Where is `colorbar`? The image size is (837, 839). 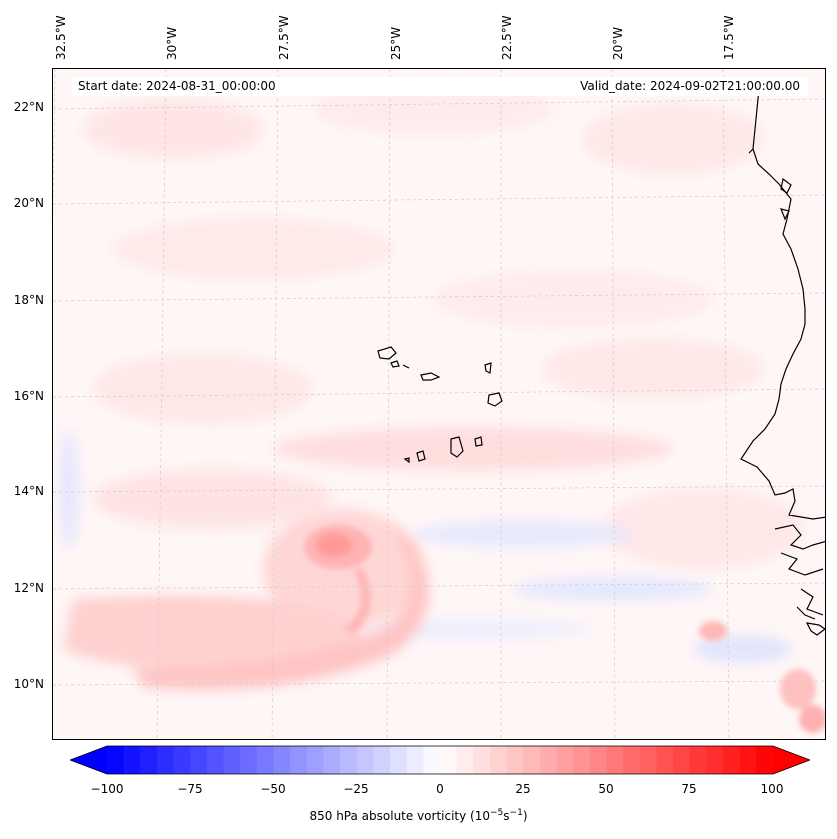 colorbar is located at coordinates (440, 760).